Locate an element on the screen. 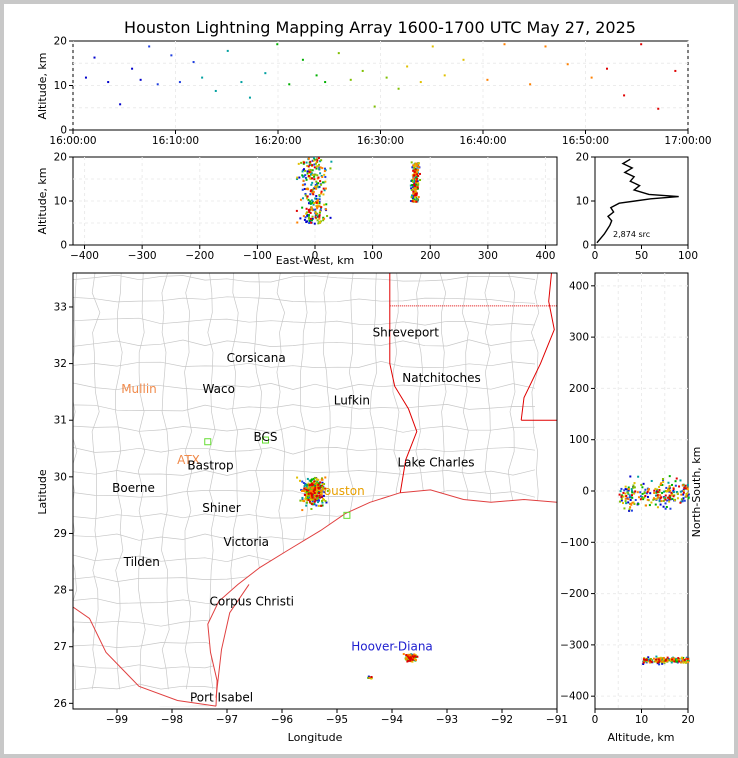  time-height-xtick: 16:30:00 is located at coordinates (380, 141).